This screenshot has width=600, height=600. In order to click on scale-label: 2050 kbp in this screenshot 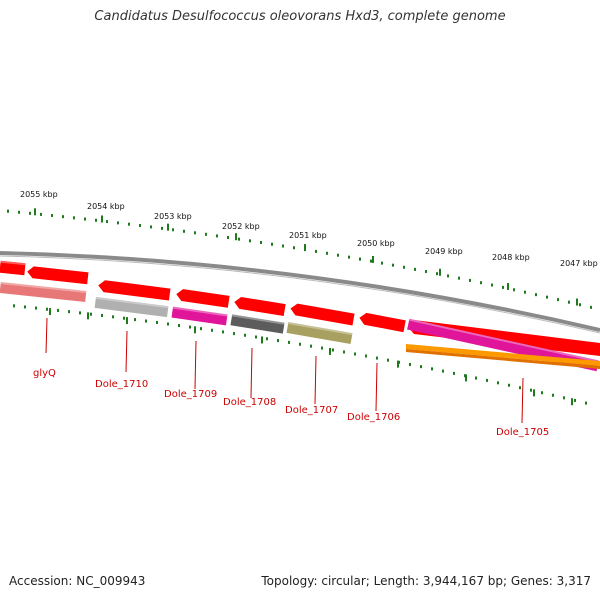, I will do `click(376, 243)`.